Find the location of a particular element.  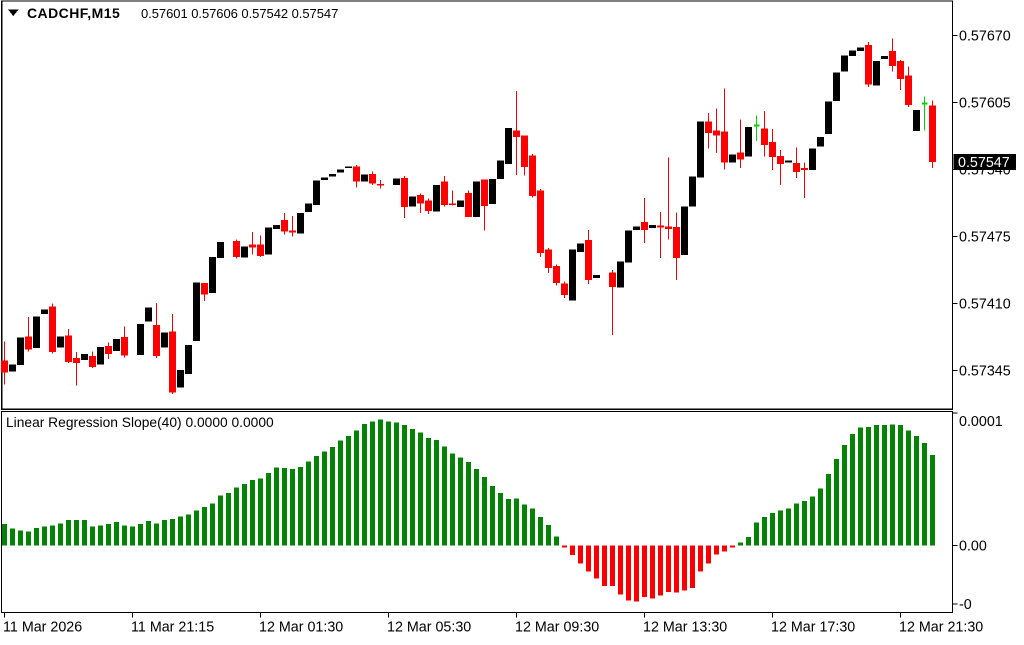

svg-text: CADCHF,M15 is located at coordinates (73, 13).